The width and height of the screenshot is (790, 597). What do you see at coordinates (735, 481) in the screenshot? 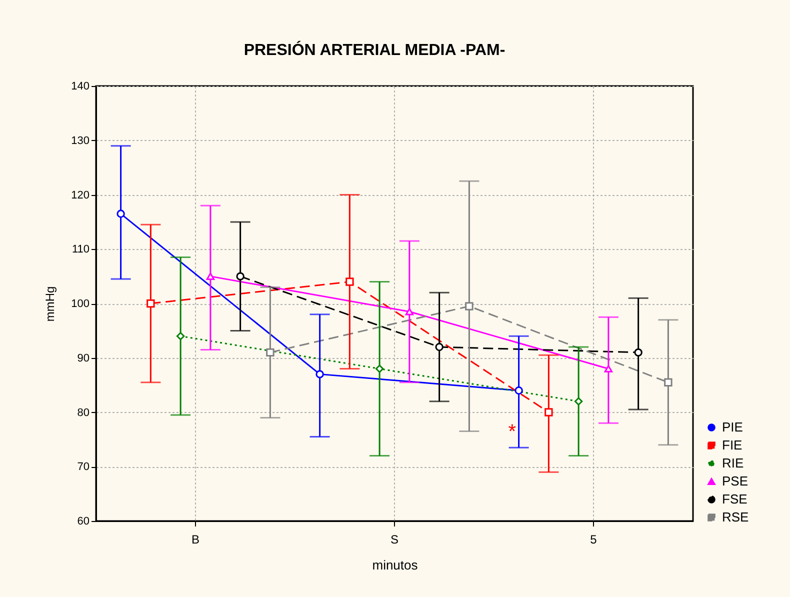
I see `legend-label: PSE` at bounding box center [735, 481].